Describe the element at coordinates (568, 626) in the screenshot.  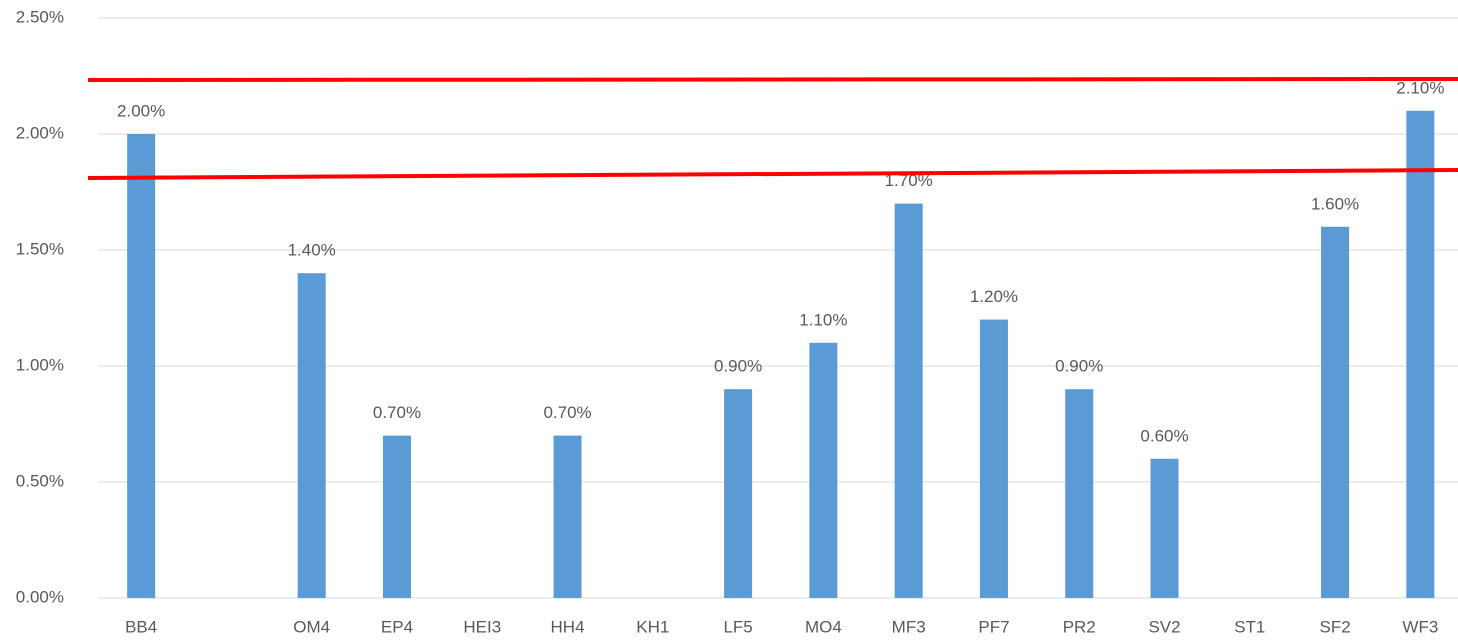
I see `x-tick-label: HH4` at that location.